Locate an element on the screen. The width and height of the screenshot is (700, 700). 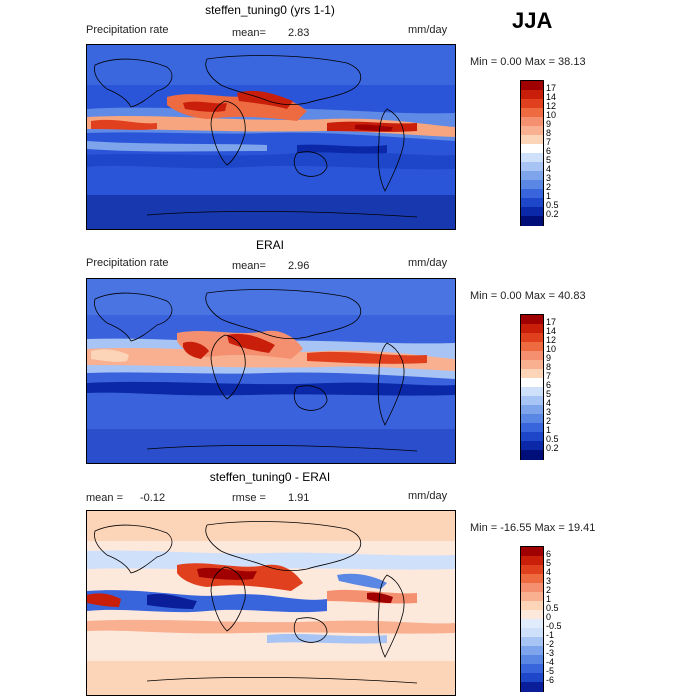
panel2-mean-value: 2.96 is located at coordinates (299, 266).